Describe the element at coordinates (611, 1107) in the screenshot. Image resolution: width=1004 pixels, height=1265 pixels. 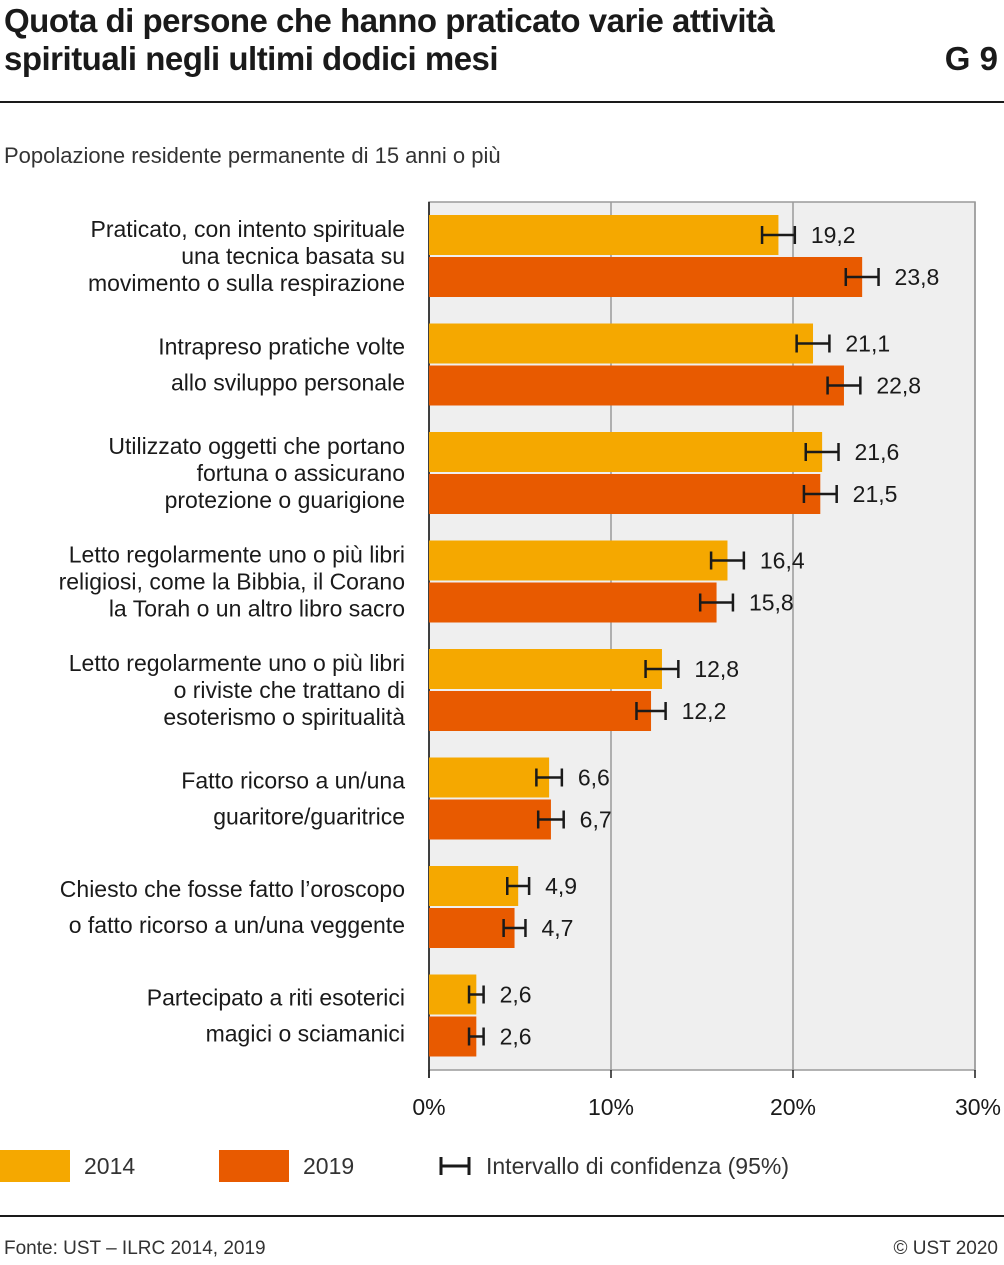
I see `x-tick-label: 10%` at that location.